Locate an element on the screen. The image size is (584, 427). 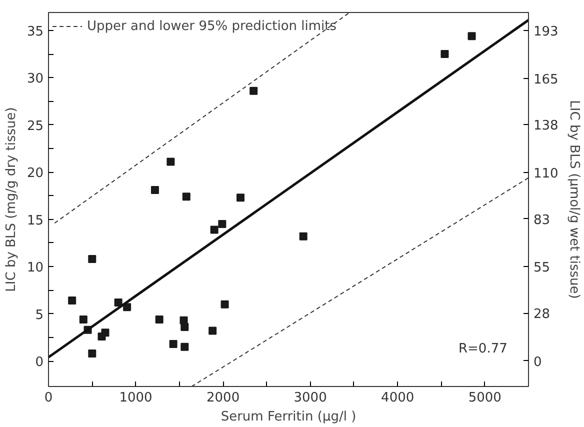
y2-tick-label: 138 is located at coordinates (546, 126).